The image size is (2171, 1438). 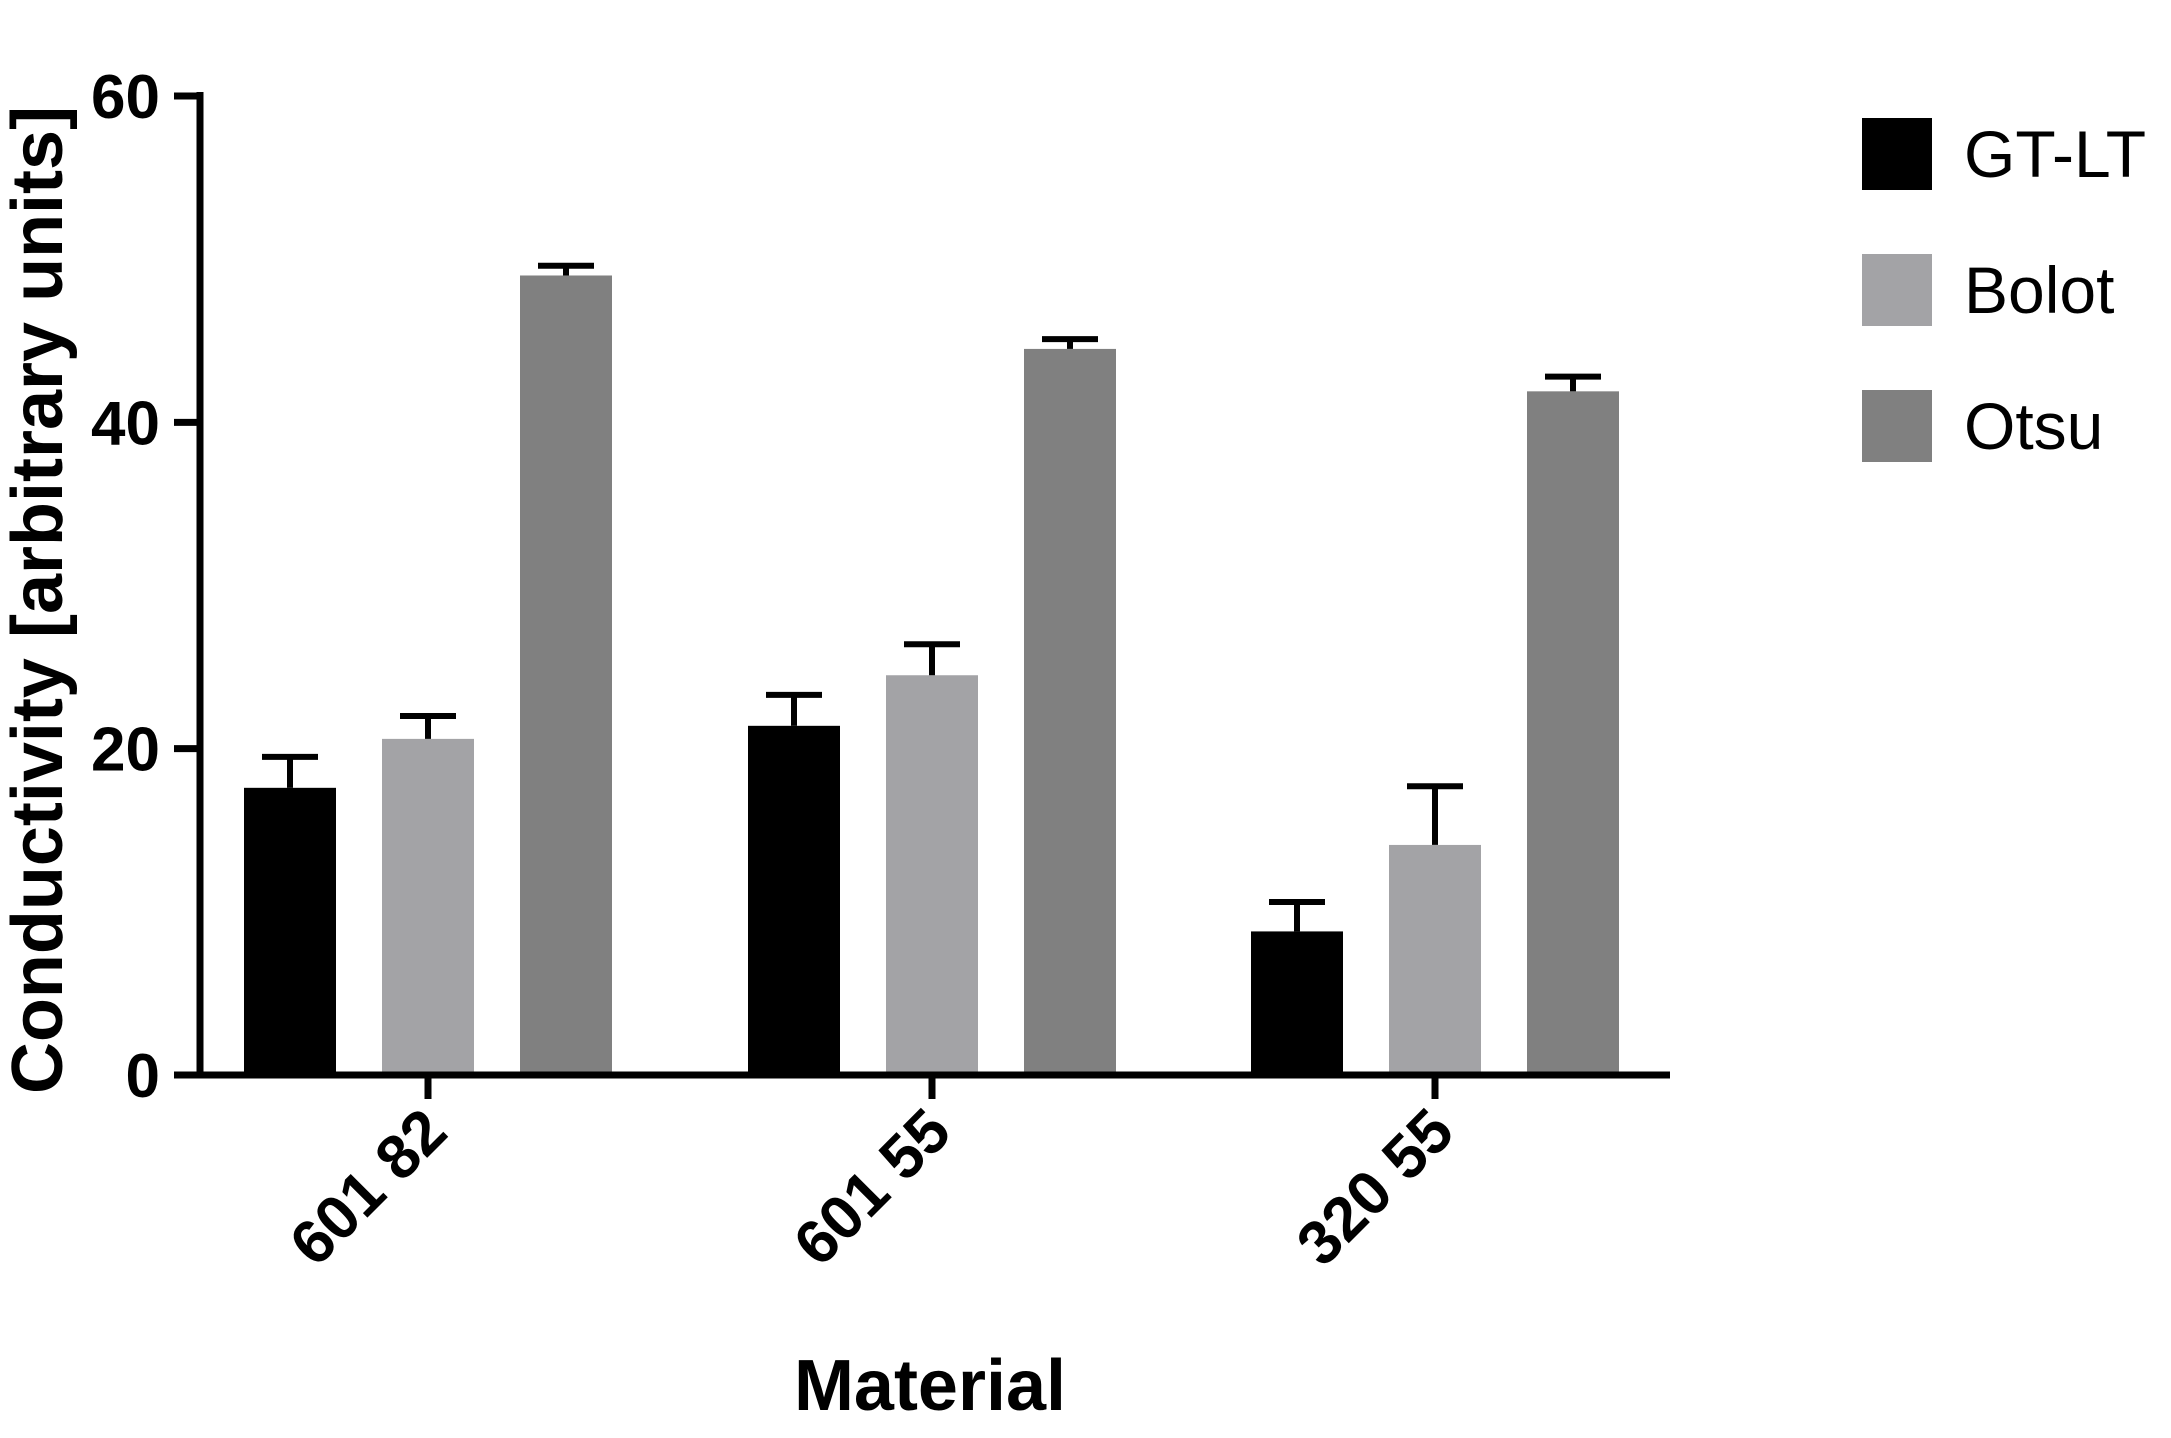 What do you see at coordinates (2055, 154) in the screenshot?
I see `legend-label: GT-LT` at bounding box center [2055, 154].